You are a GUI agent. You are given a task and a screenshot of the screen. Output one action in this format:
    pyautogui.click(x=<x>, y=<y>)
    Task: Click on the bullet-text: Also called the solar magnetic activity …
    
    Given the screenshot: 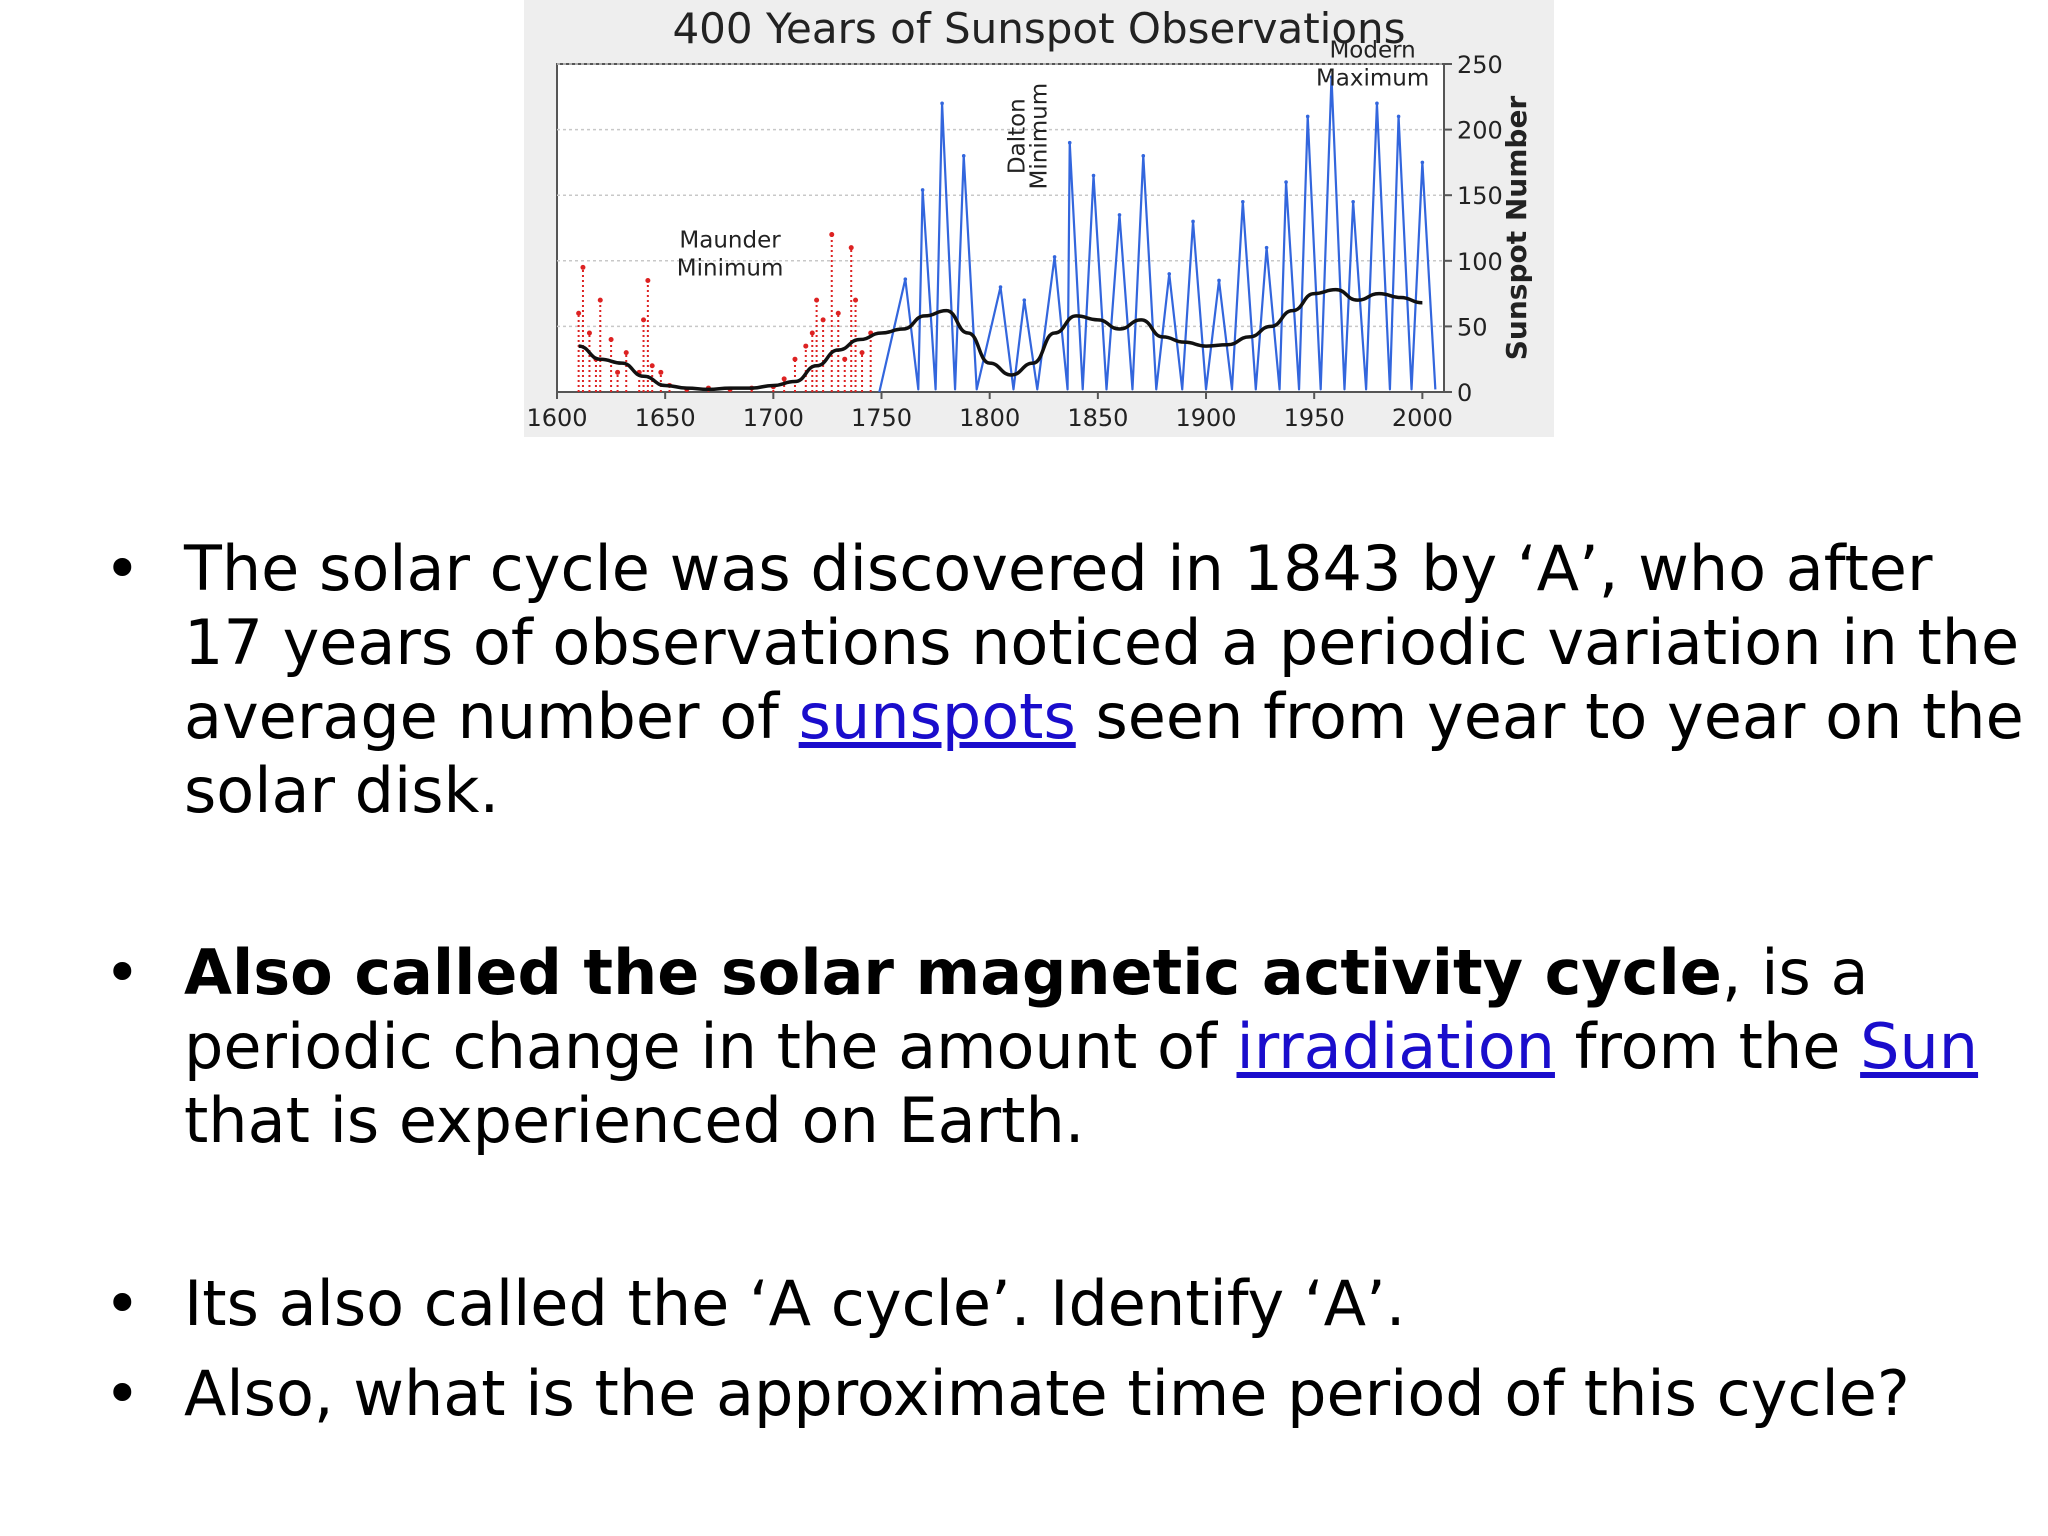 What is the action you would take?
    pyautogui.click(x=1104, y=1047)
    